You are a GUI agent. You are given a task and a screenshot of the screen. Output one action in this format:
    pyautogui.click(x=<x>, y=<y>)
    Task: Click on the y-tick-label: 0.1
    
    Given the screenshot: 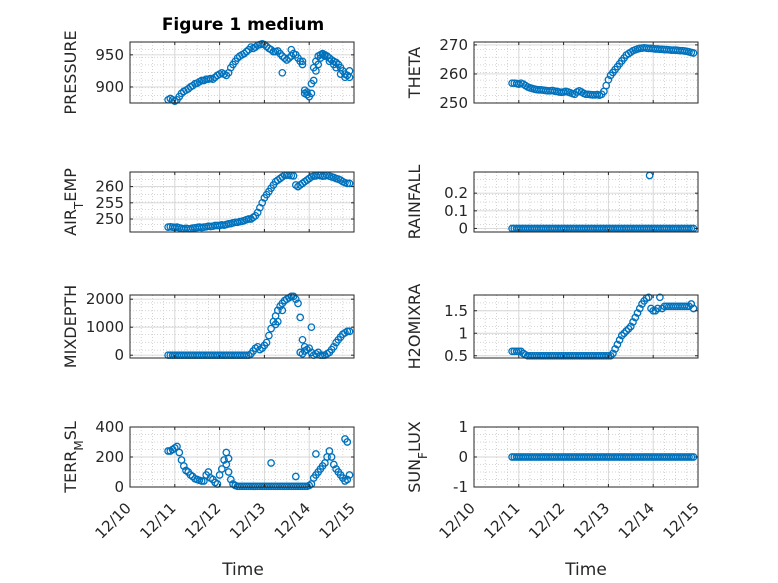 What is the action you would take?
    pyautogui.click(x=456, y=211)
    